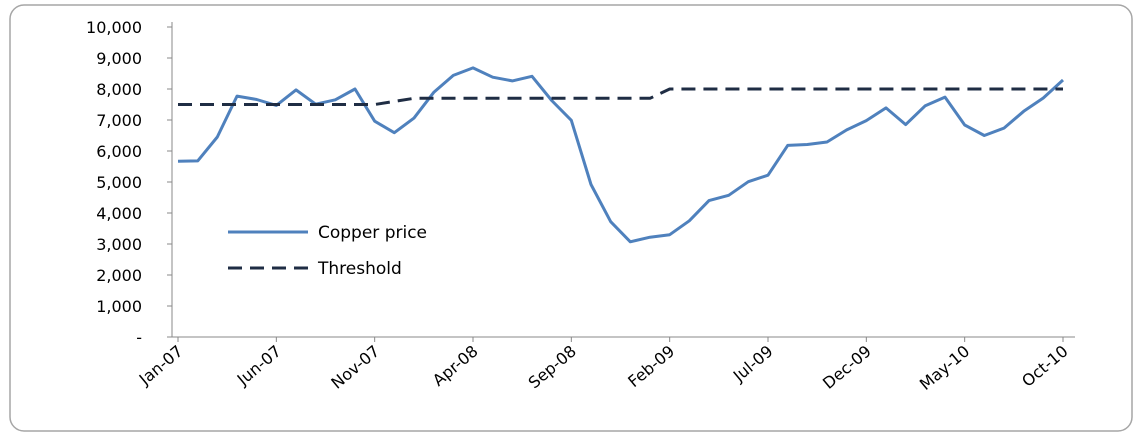 The image size is (1135, 435). I want to click on y-tick-label: 2,000, so click(119, 275).